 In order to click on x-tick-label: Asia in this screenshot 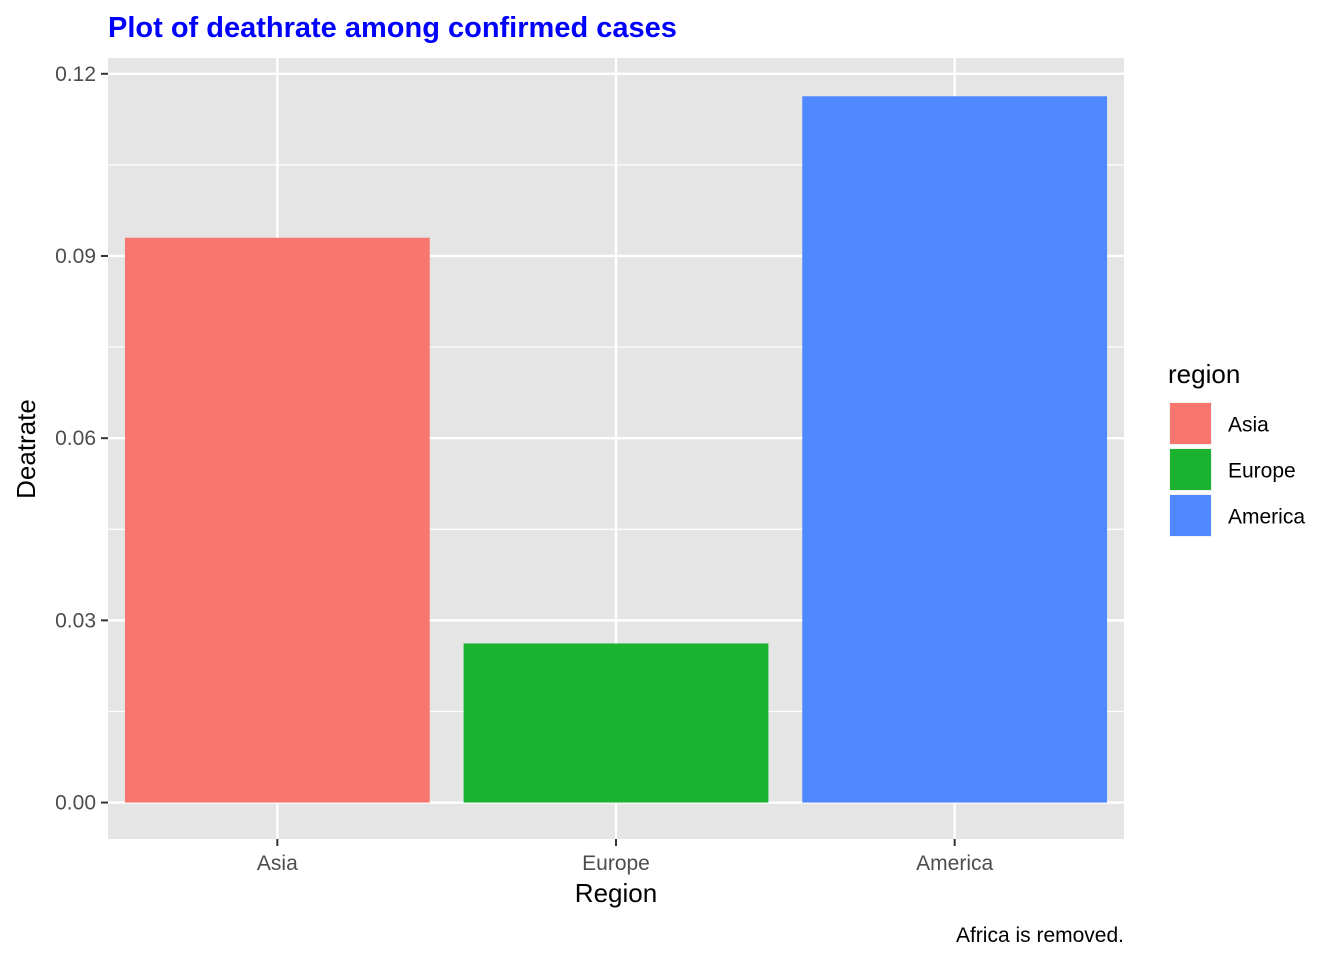, I will do `click(277, 863)`.